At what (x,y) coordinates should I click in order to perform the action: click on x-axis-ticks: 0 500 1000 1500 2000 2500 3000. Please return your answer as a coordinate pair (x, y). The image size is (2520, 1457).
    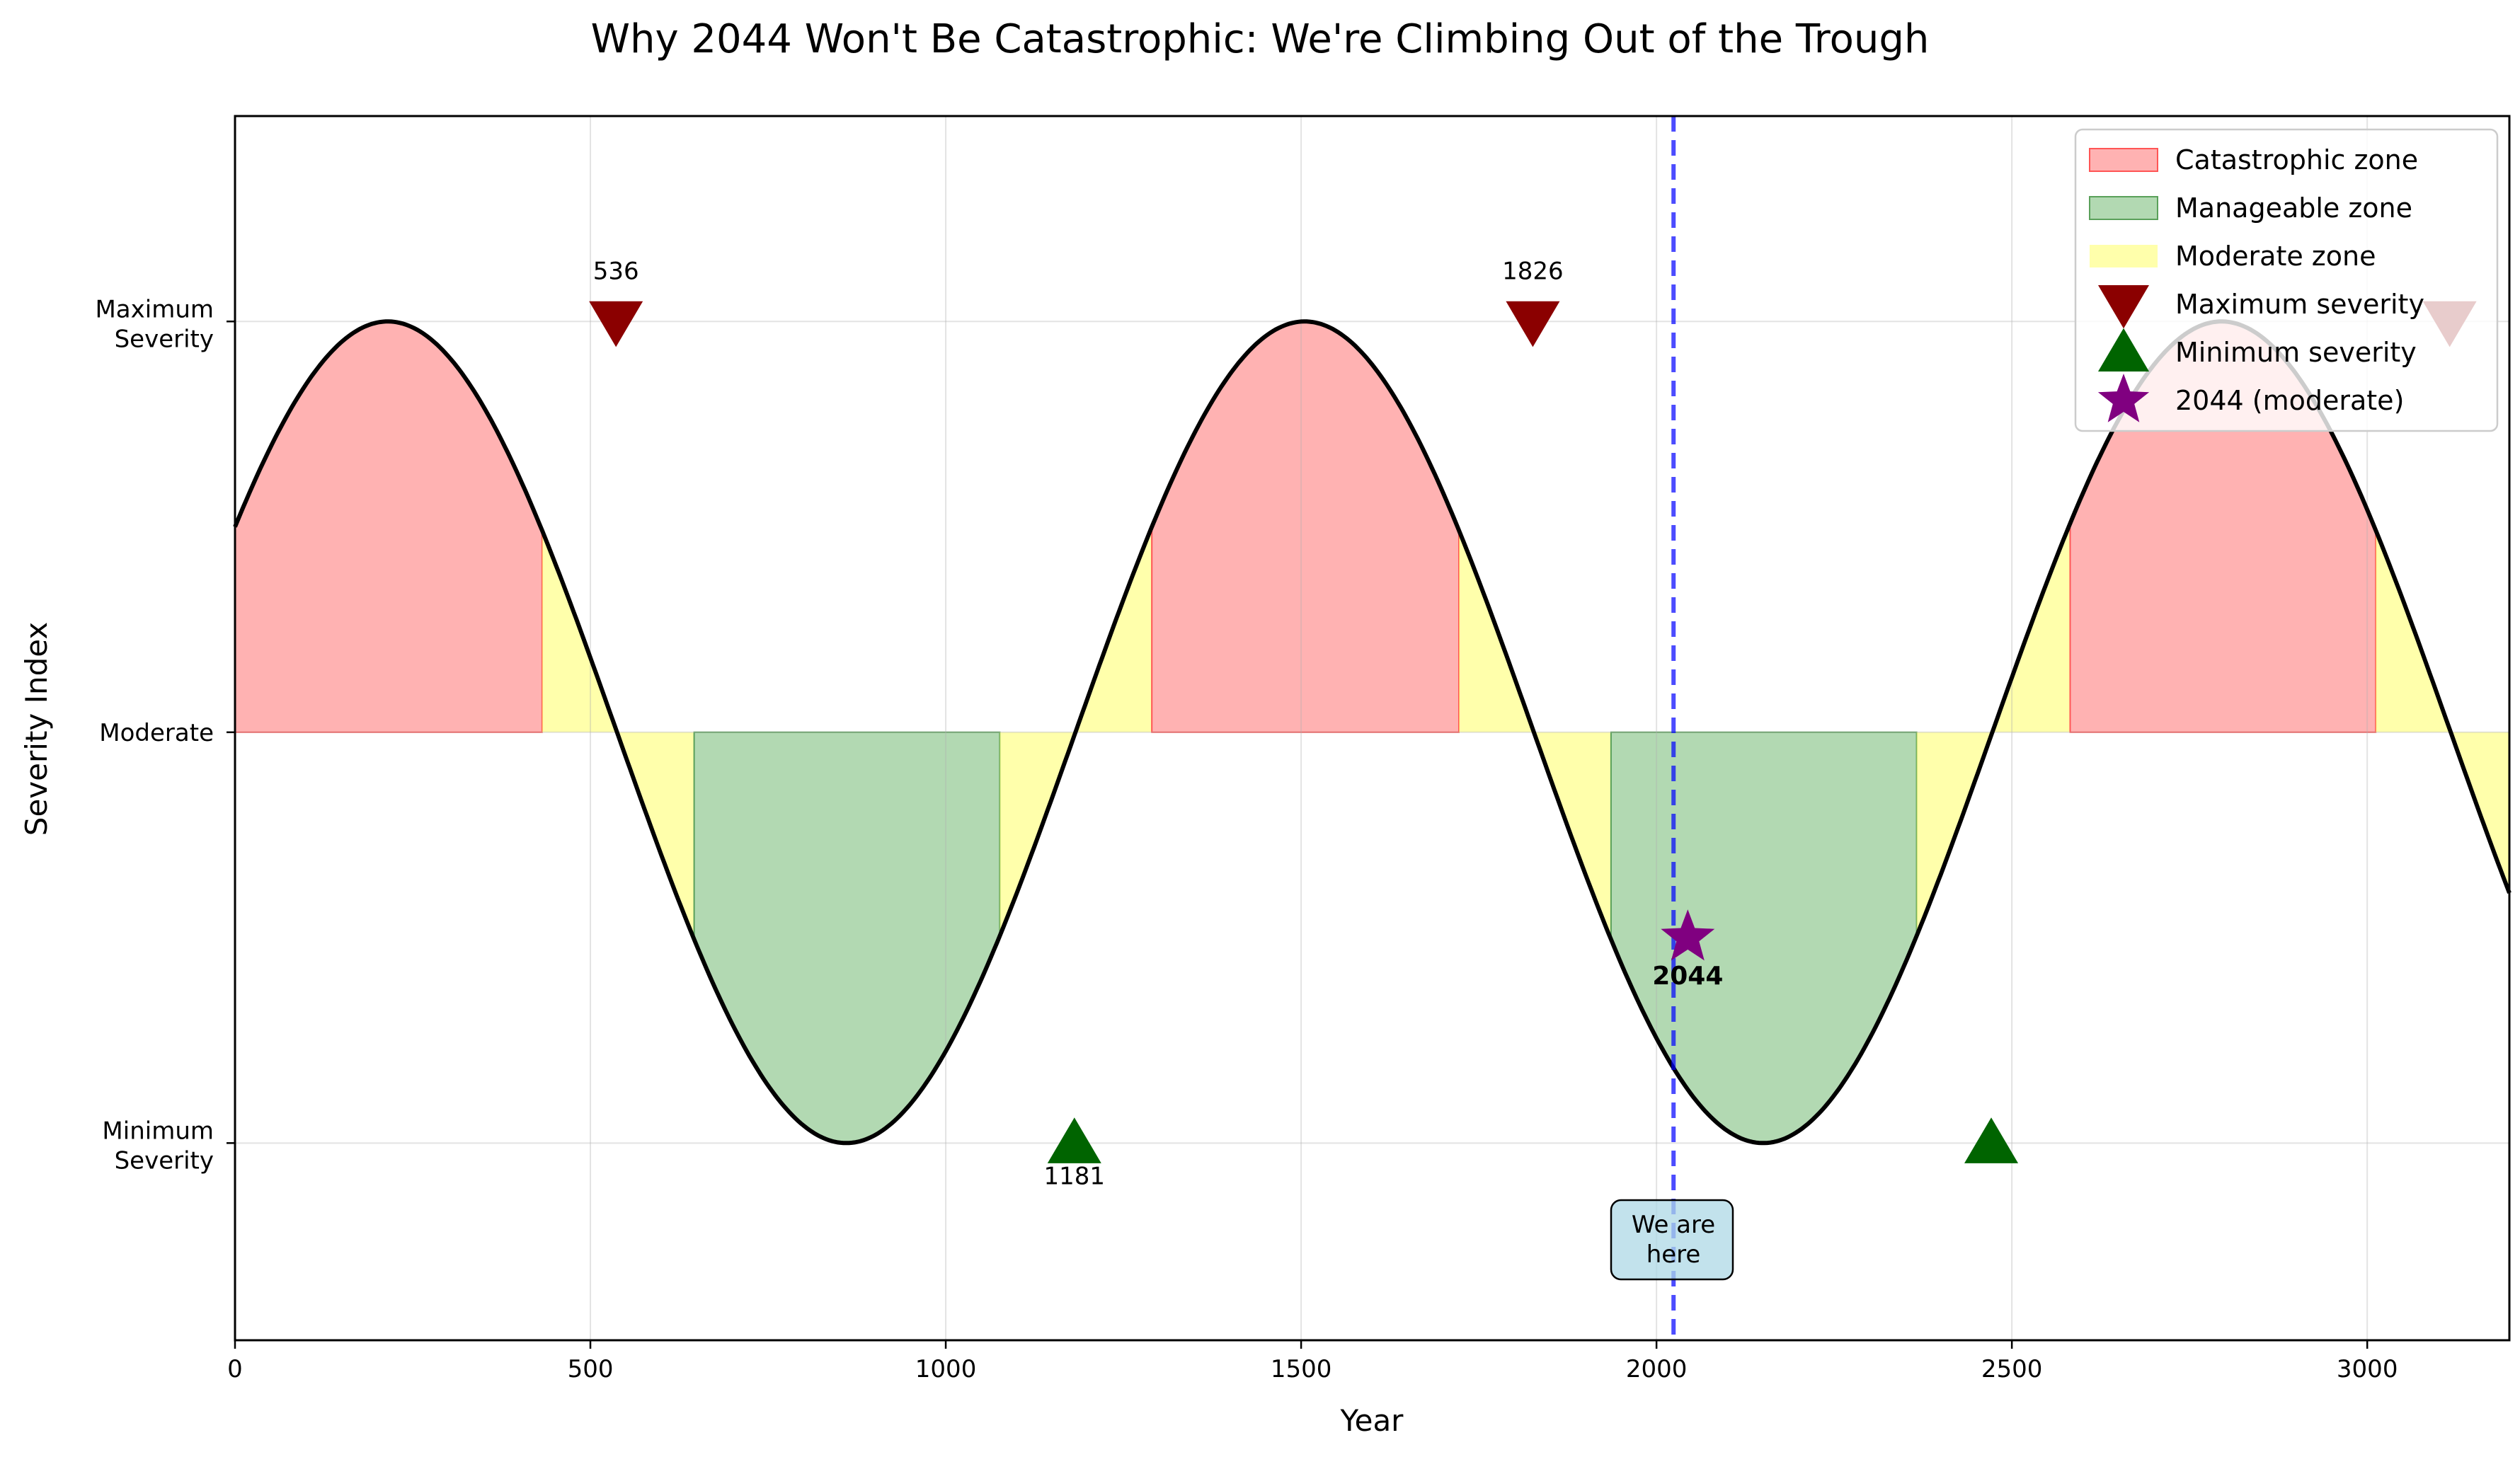
    Looking at the image, I should click on (1312, 1361).